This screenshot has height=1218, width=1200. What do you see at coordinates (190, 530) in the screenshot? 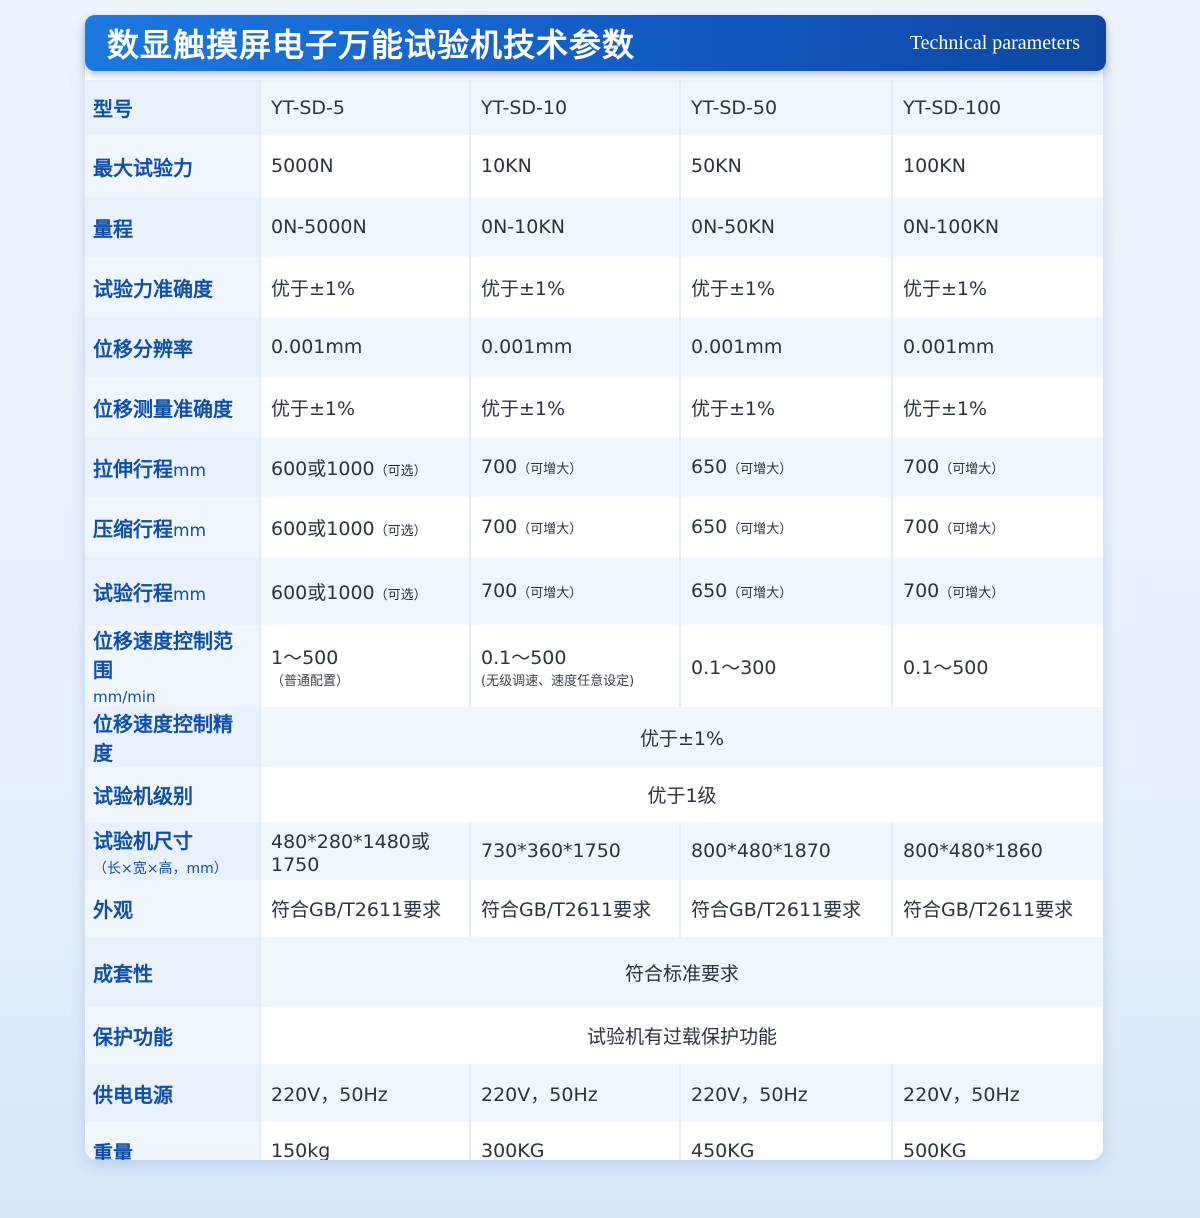
I see `unit-text: mm` at bounding box center [190, 530].